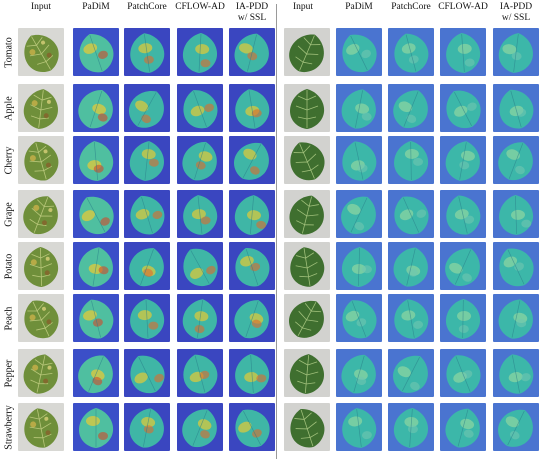  I want to click on diseased-cherry-patchcore-image, so click(147, 160).